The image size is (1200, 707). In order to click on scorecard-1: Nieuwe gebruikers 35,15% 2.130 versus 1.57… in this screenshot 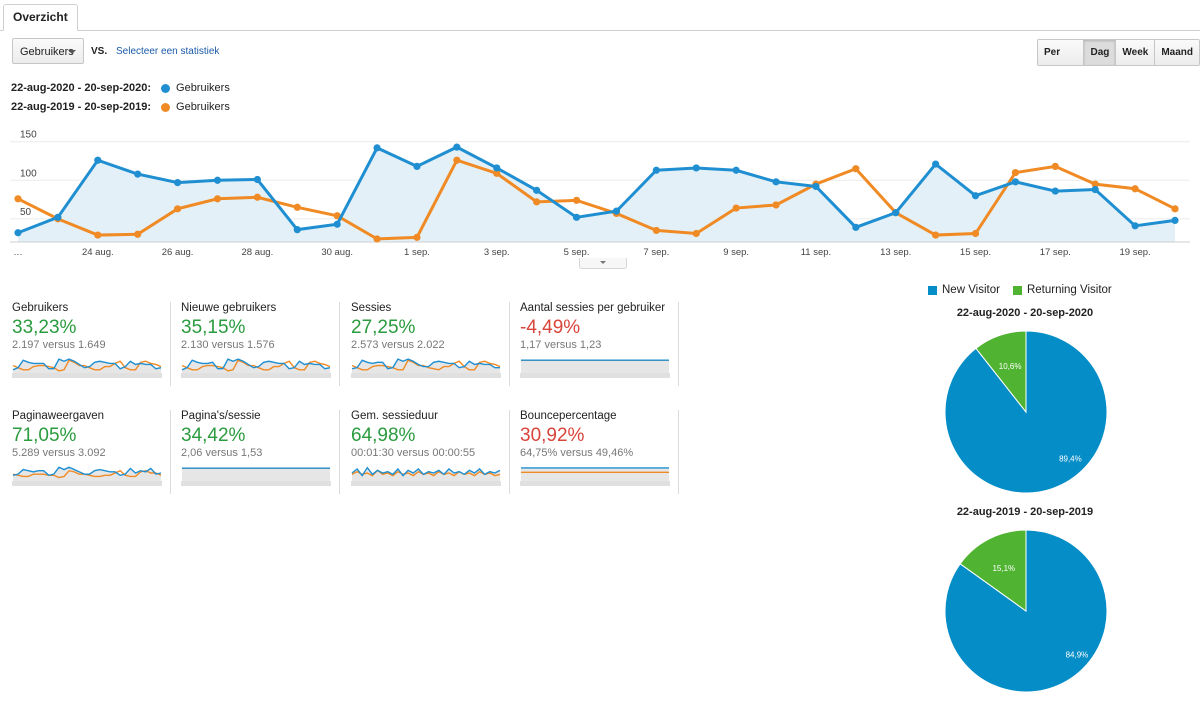, I will do `click(260, 344)`.